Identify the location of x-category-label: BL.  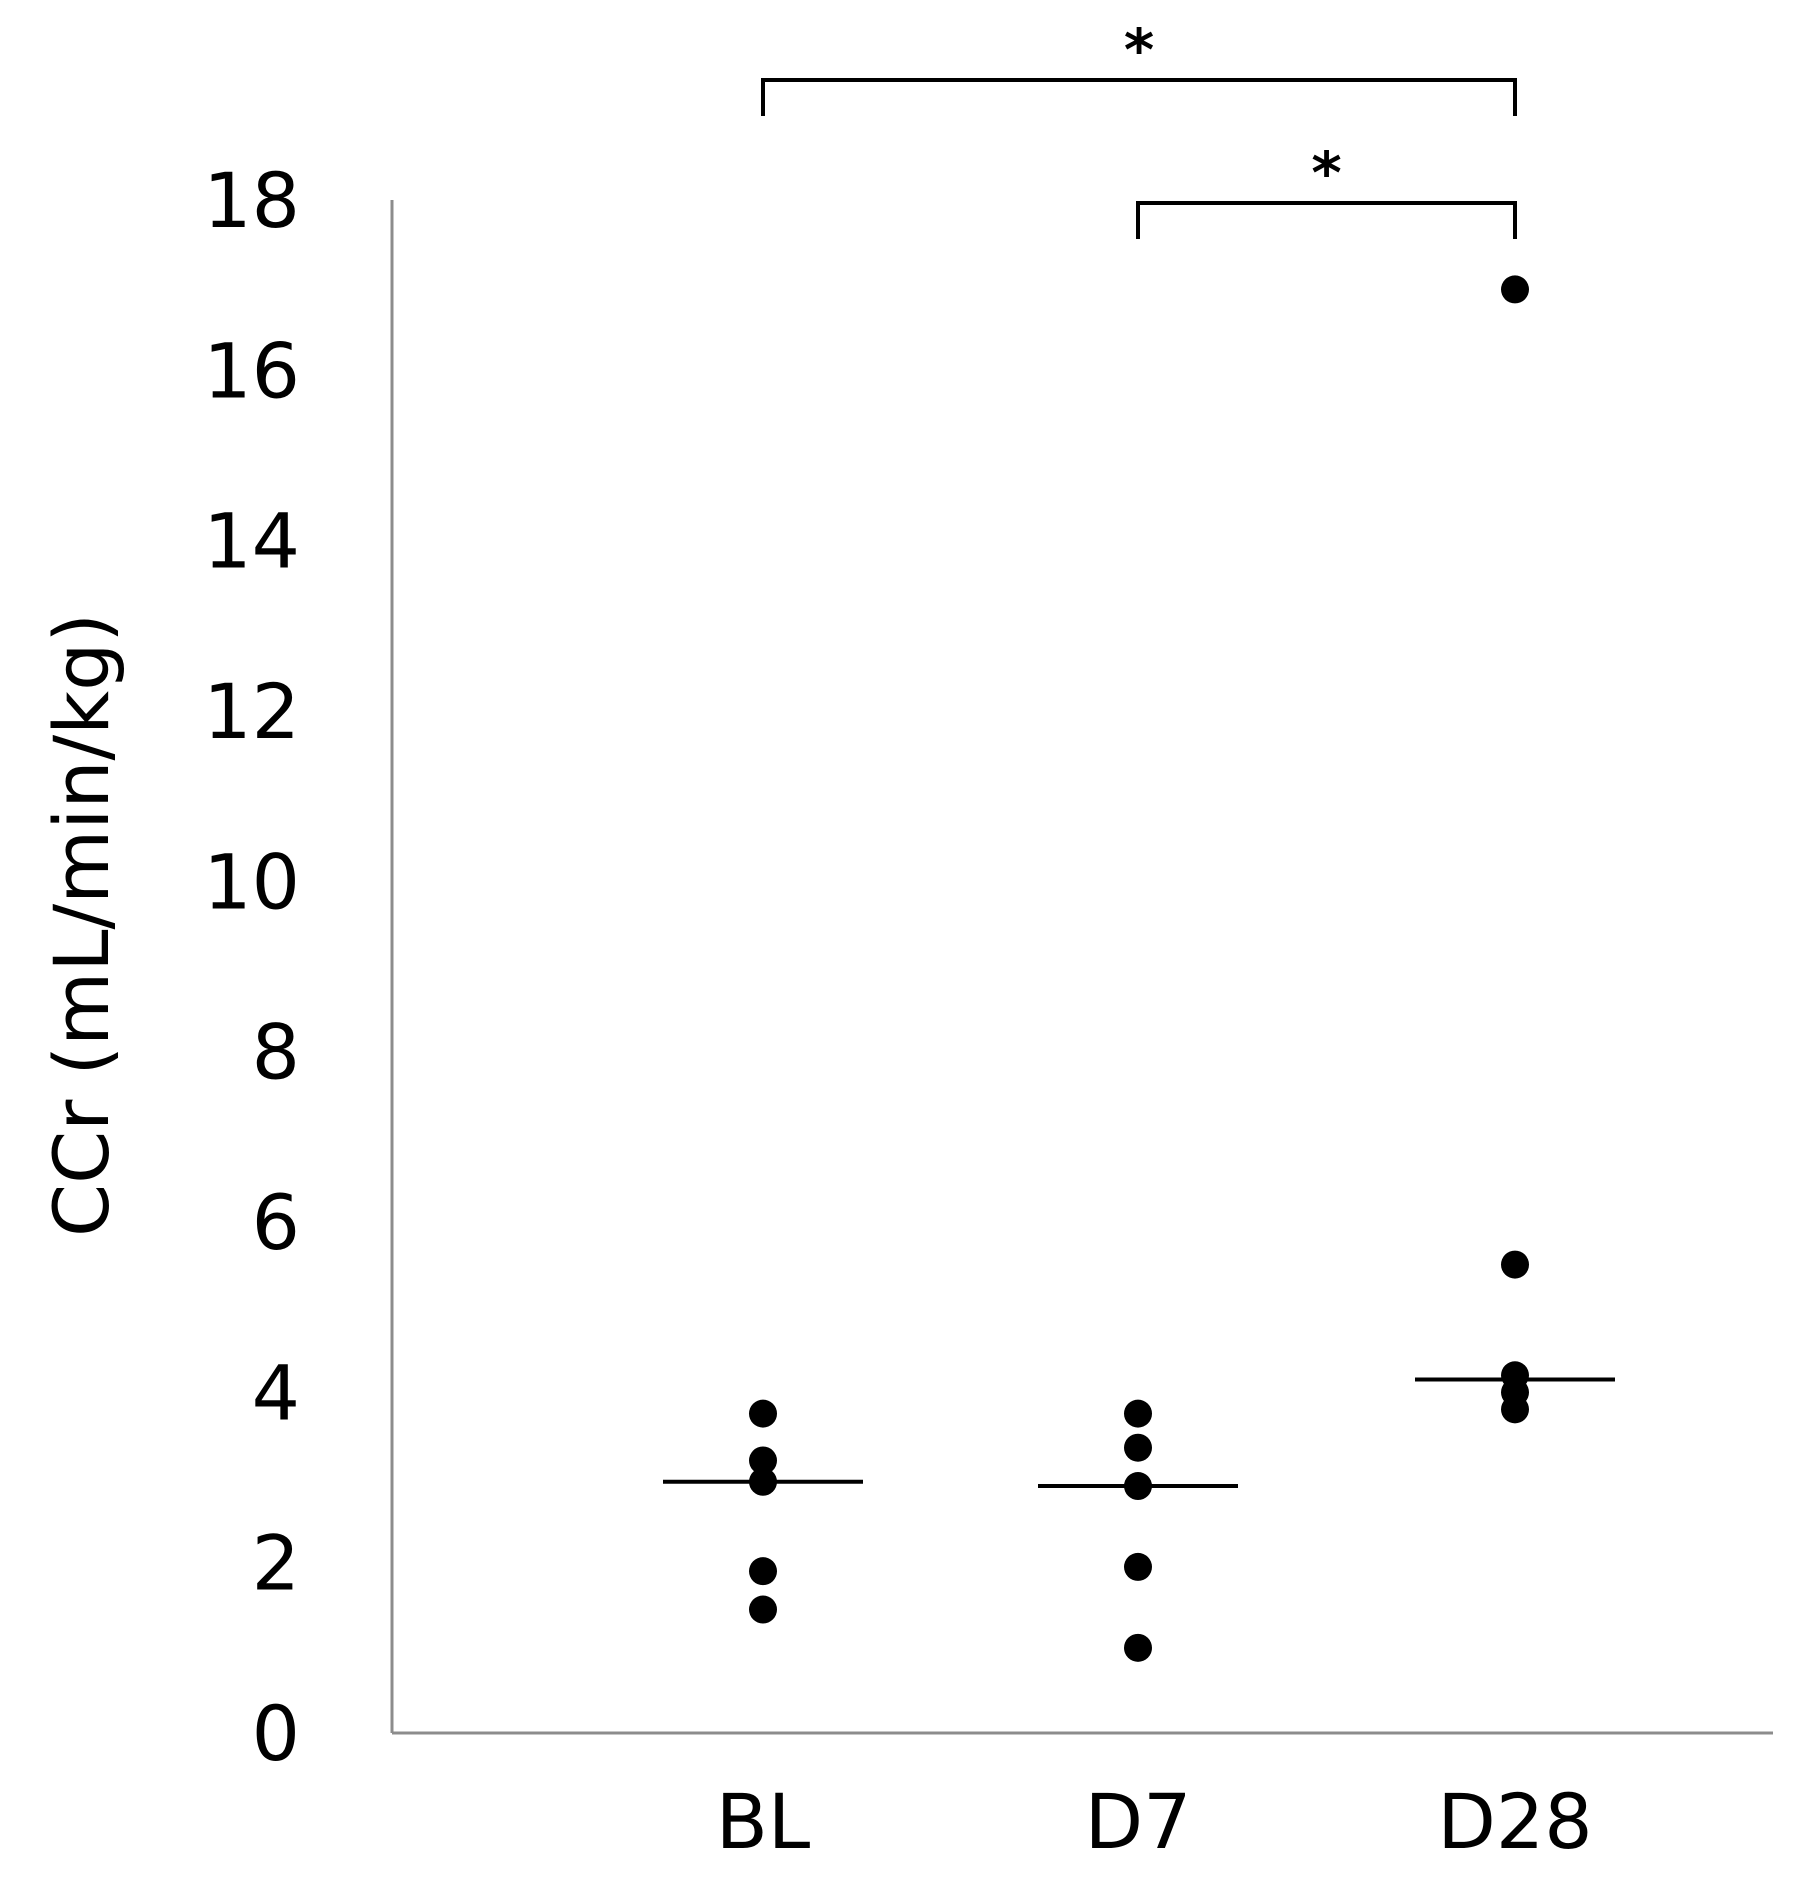
(763, 1821).